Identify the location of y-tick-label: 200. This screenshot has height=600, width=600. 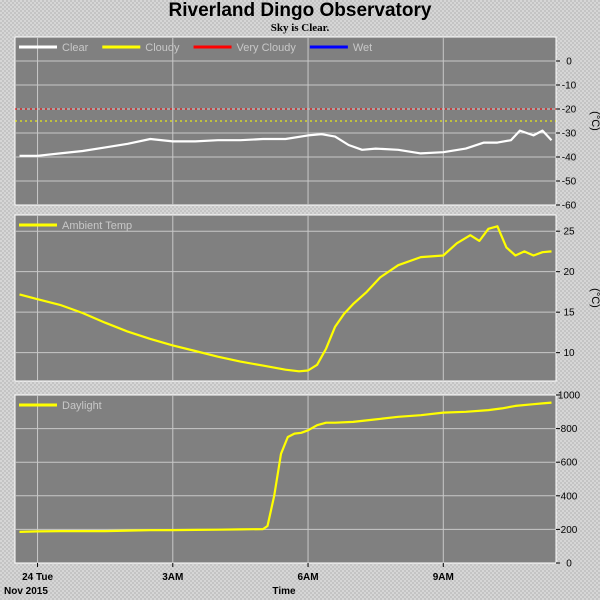
(569, 530).